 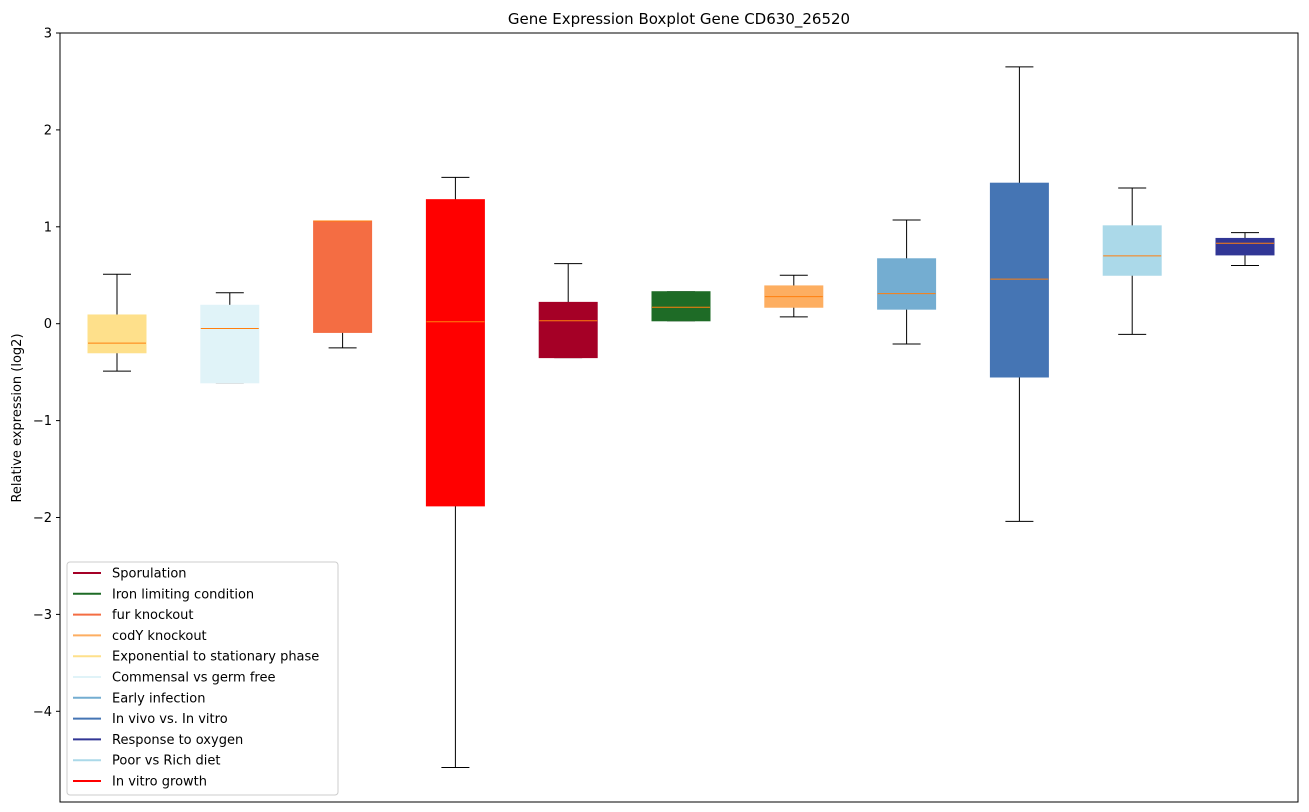 What do you see at coordinates (42, 518) in the screenshot?
I see `y-tick-label: −2` at bounding box center [42, 518].